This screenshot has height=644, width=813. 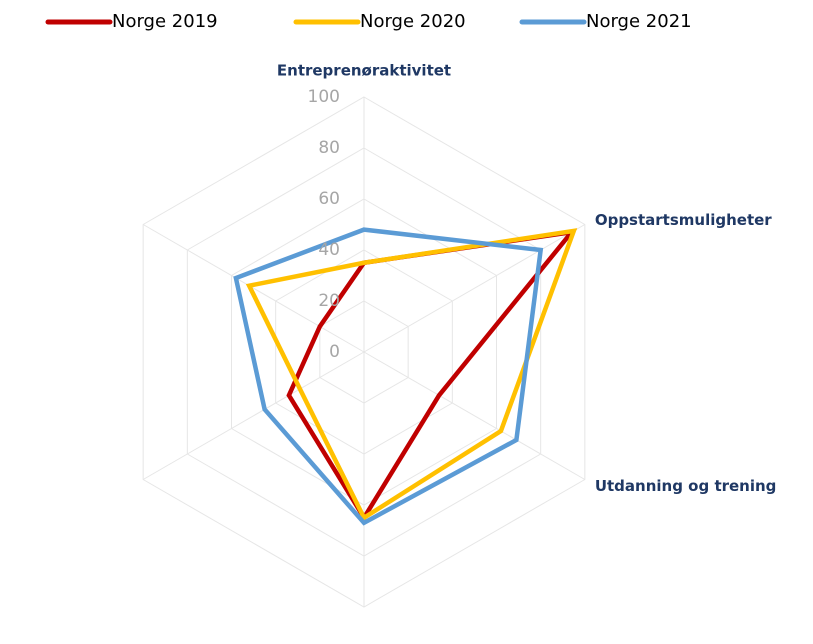 I want to click on radial-tick-label: 100, so click(x=324, y=97).